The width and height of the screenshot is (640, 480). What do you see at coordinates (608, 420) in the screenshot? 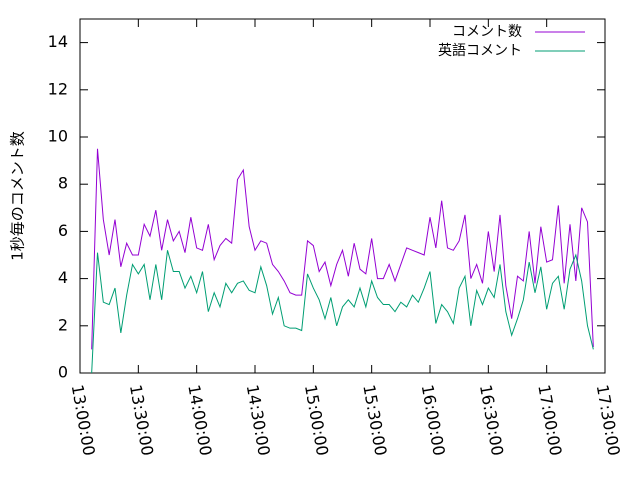
I see `x-tick-label: 17:30:00` at bounding box center [608, 420].